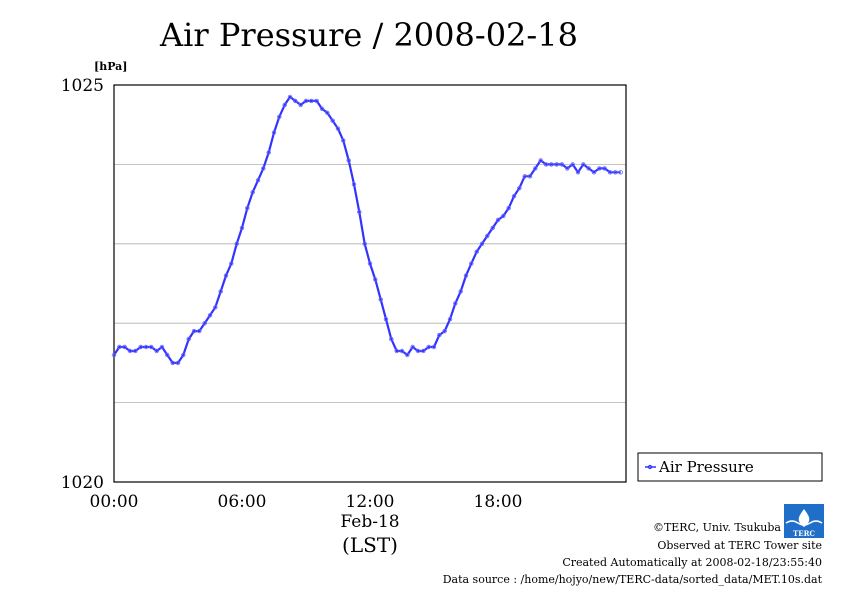  I want to click on y-tick-label: 1025, so click(82, 86).